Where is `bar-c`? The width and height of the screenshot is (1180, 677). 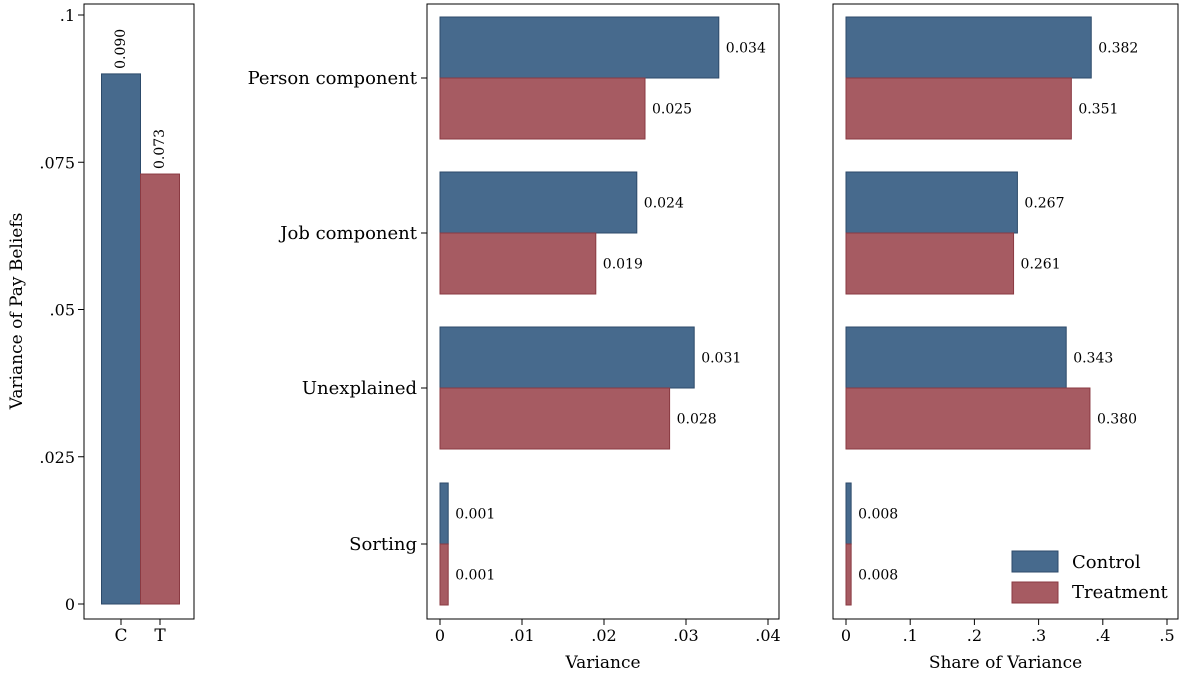
bar-c is located at coordinates (121, 339).